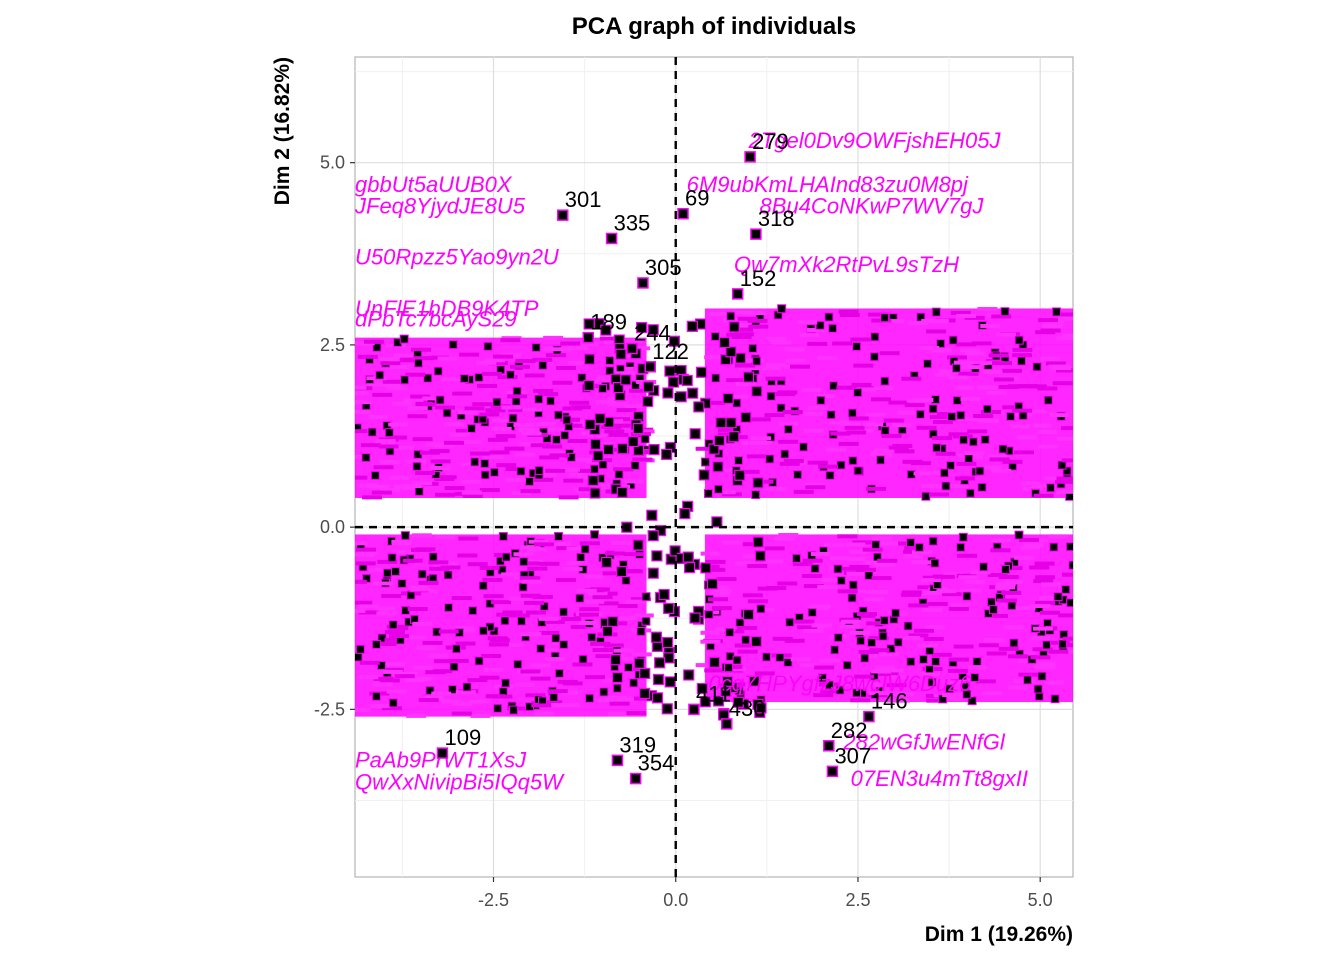 This screenshot has width=1344, height=960. What do you see at coordinates (652, 333) in the screenshot?
I see `point-label: 244` at bounding box center [652, 333].